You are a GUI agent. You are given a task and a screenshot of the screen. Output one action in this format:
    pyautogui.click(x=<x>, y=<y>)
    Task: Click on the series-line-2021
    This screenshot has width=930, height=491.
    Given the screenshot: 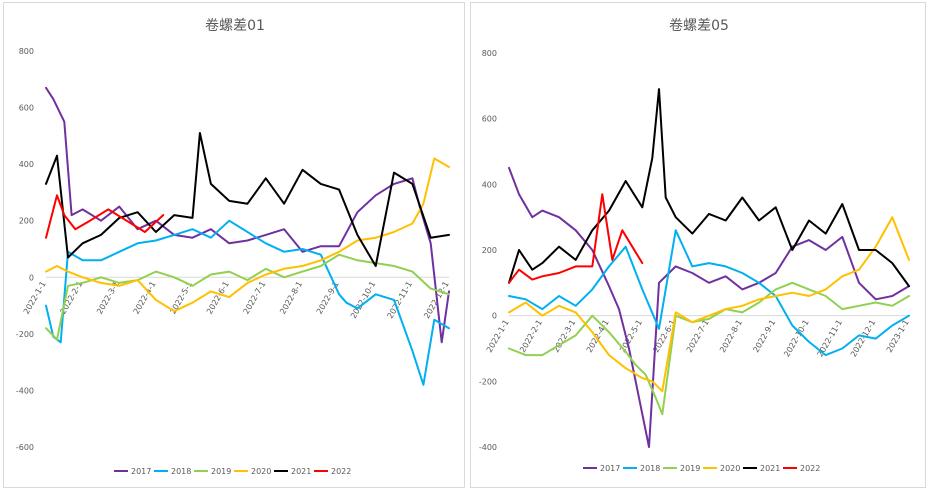 What is the action you would take?
    pyautogui.click(x=247, y=199)
    